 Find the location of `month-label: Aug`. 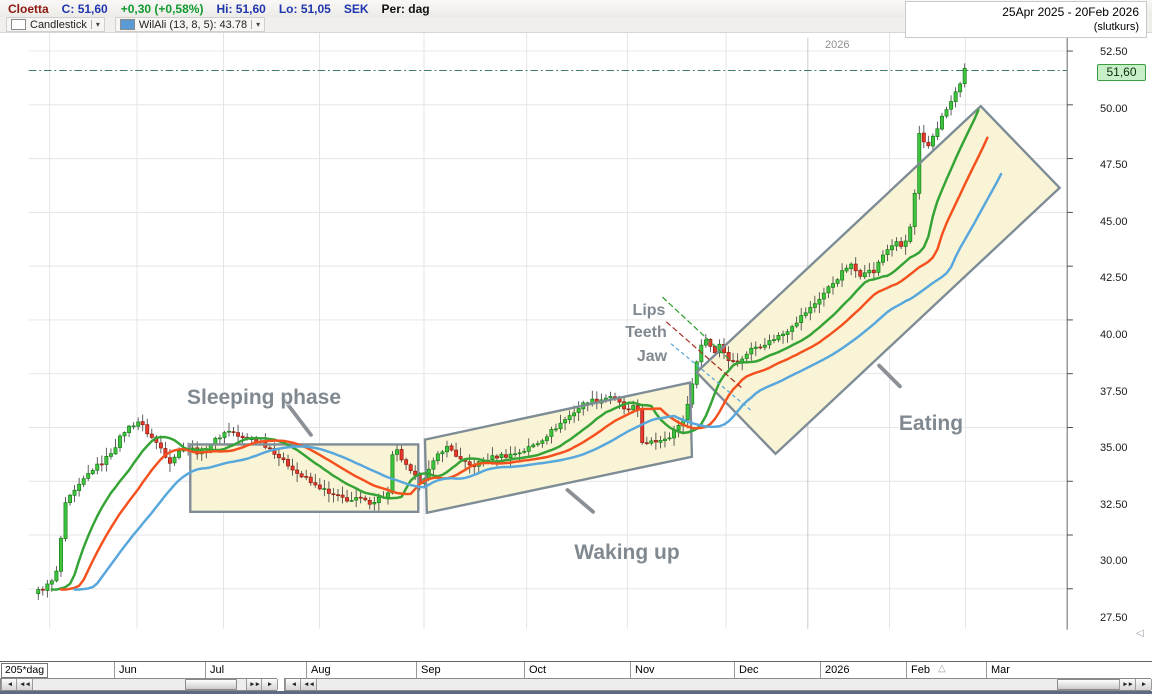

month-label: Aug is located at coordinates (321, 670).